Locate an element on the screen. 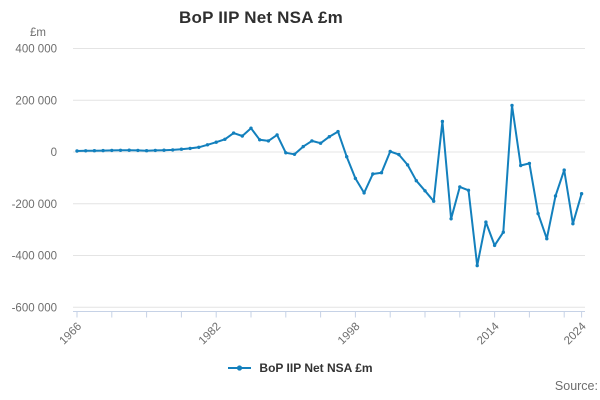 This screenshot has height=400, width=600. y-tick-label: 200 000 is located at coordinates (36, 101).